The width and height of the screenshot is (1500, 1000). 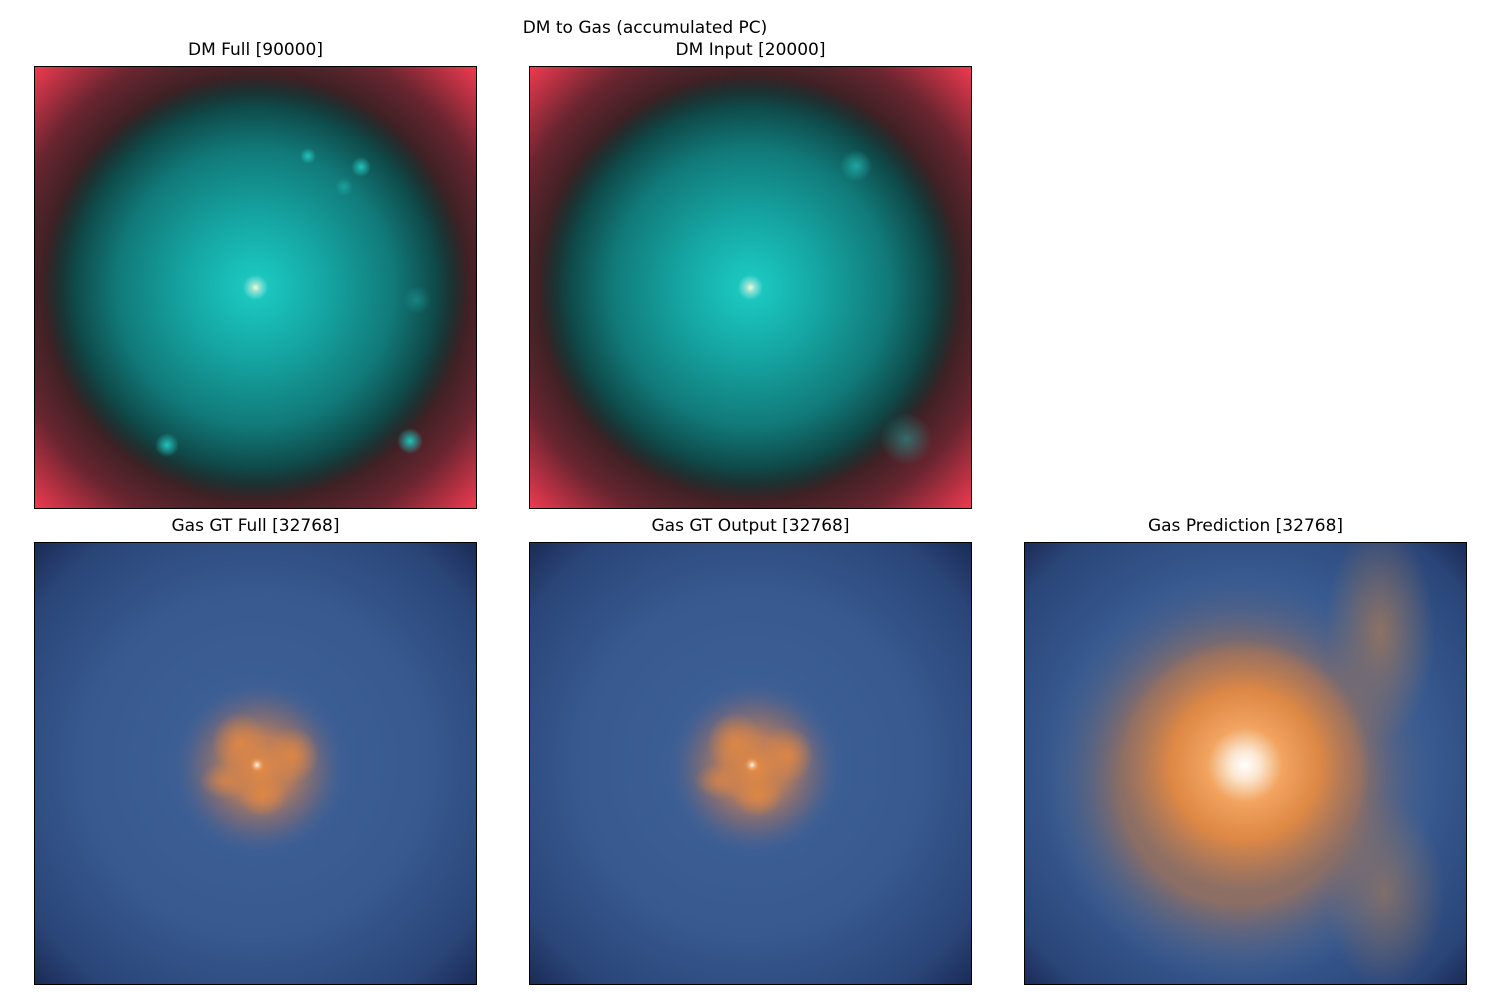 I want to click on gas-gt-output-image, so click(x=750, y=763).